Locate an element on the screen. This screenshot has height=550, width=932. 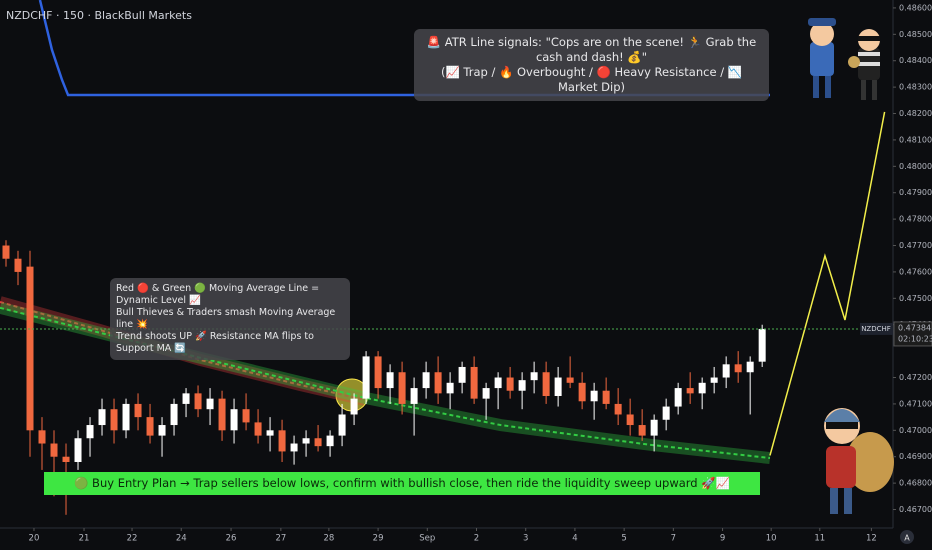
x-tick-label: 22 is located at coordinates (132, 539).